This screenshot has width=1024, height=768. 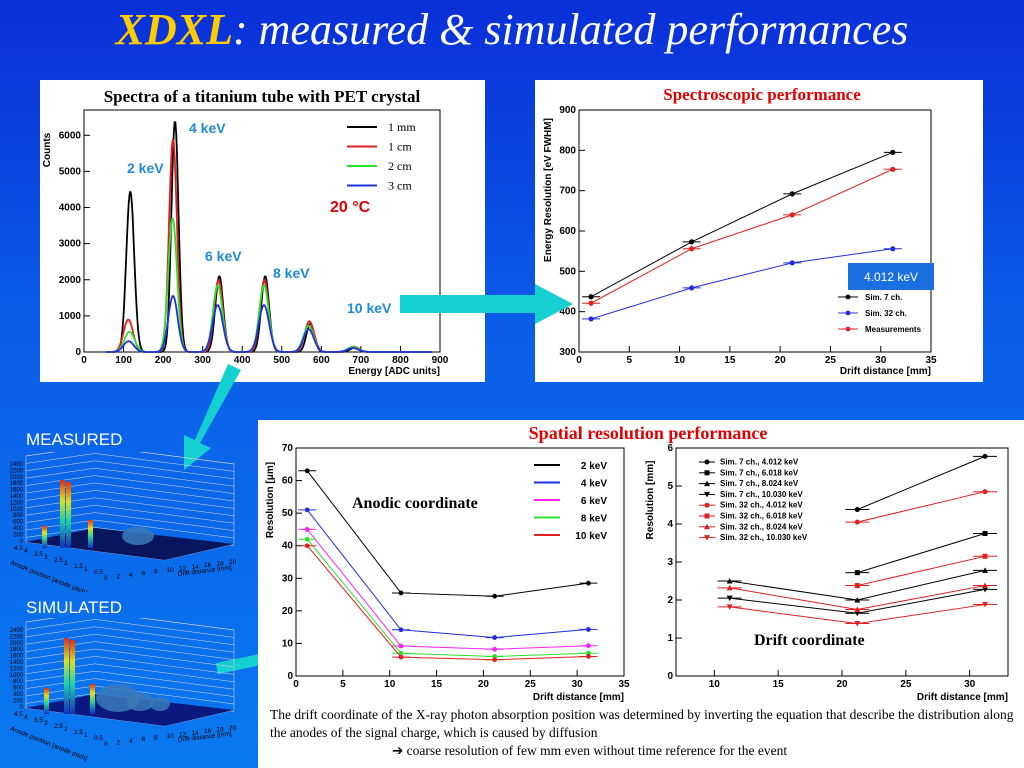 I want to click on z-tick-label: 1400, so click(x=17, y=497).